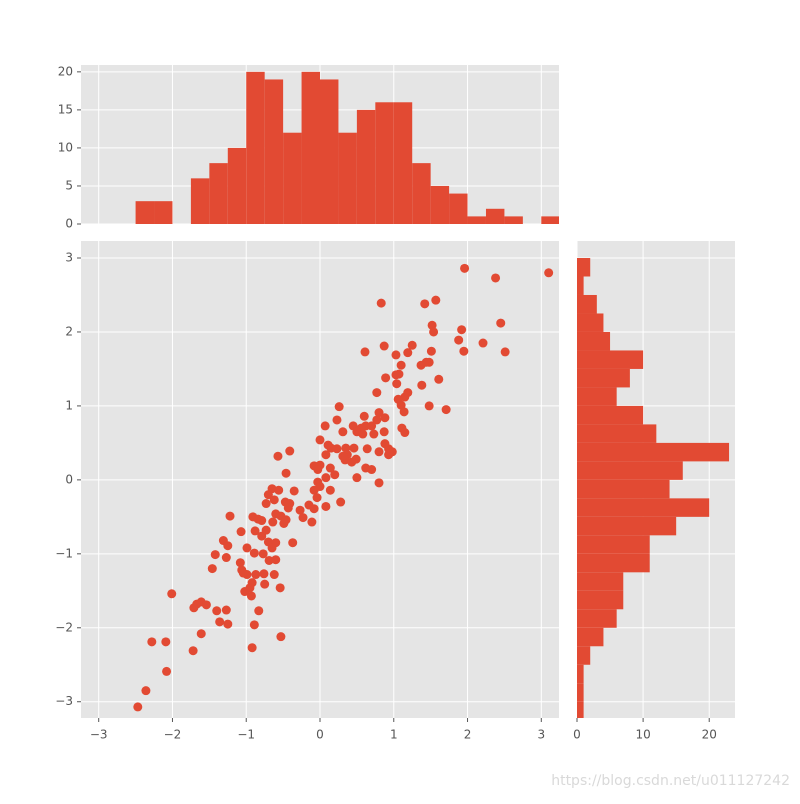 This screenshot has width=800, height=804. Describe the element at coordinates (69, 258) in the screenshot. I see `y-tick-label: 3` at that location.